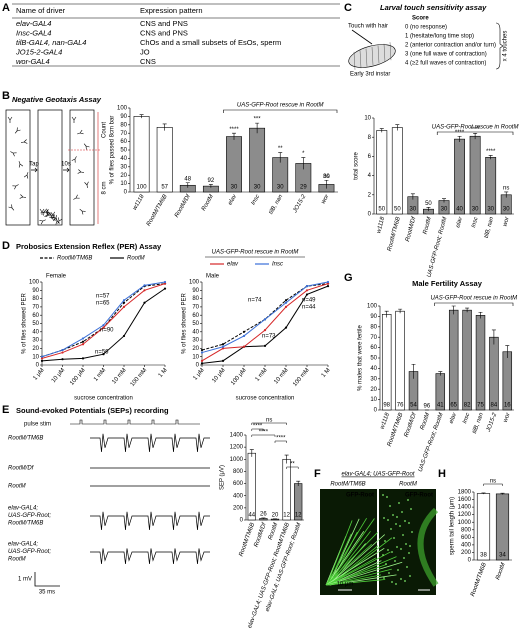 The height and width of the screenshot is (630, 520). Describe the element at coordinates (303, 154) in the screenshot. I see `significance-label: *` at that location.